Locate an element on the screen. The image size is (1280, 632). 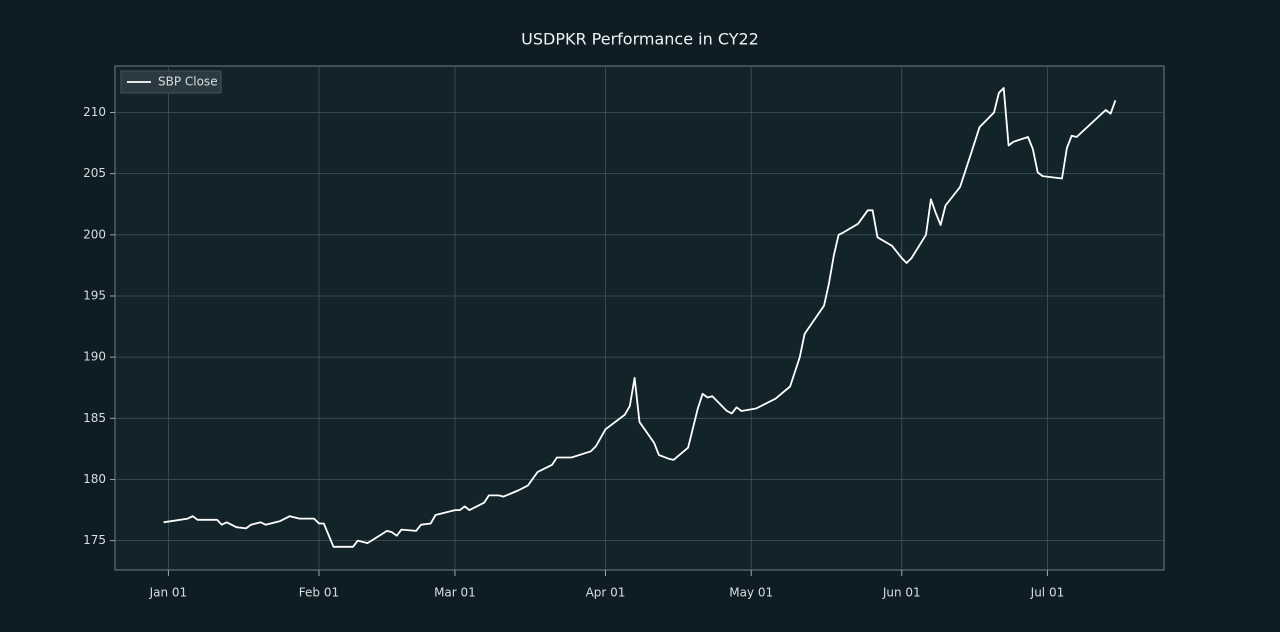
y-tick-label: 195 is located at coordinates (94, 295).